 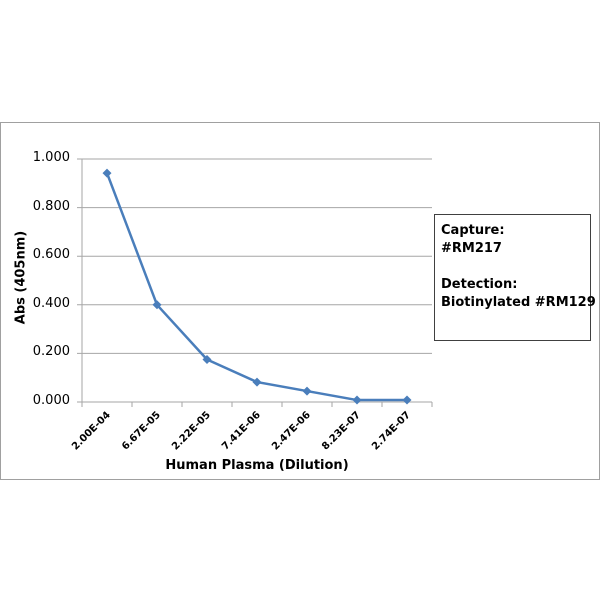 What do you see at coordinates (51, 157) in the screenshot?
I see `y-tick-label: 1.000` at bounding box center [51, 157].